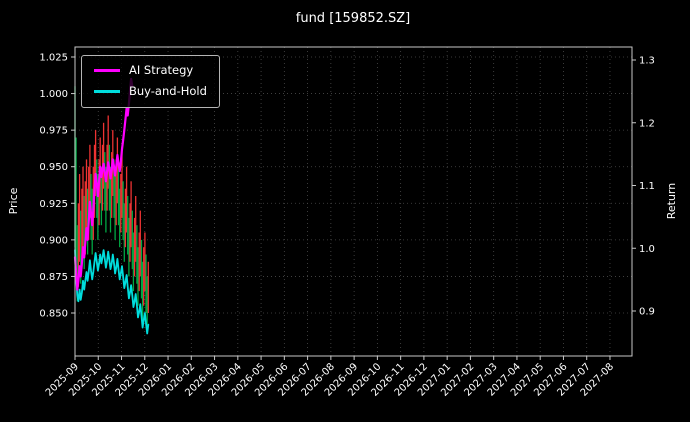  Describe the element at coordinates (161, 70) in the screenshot. I see `legend-label-ai-strategy: AI Strategy` at that location.